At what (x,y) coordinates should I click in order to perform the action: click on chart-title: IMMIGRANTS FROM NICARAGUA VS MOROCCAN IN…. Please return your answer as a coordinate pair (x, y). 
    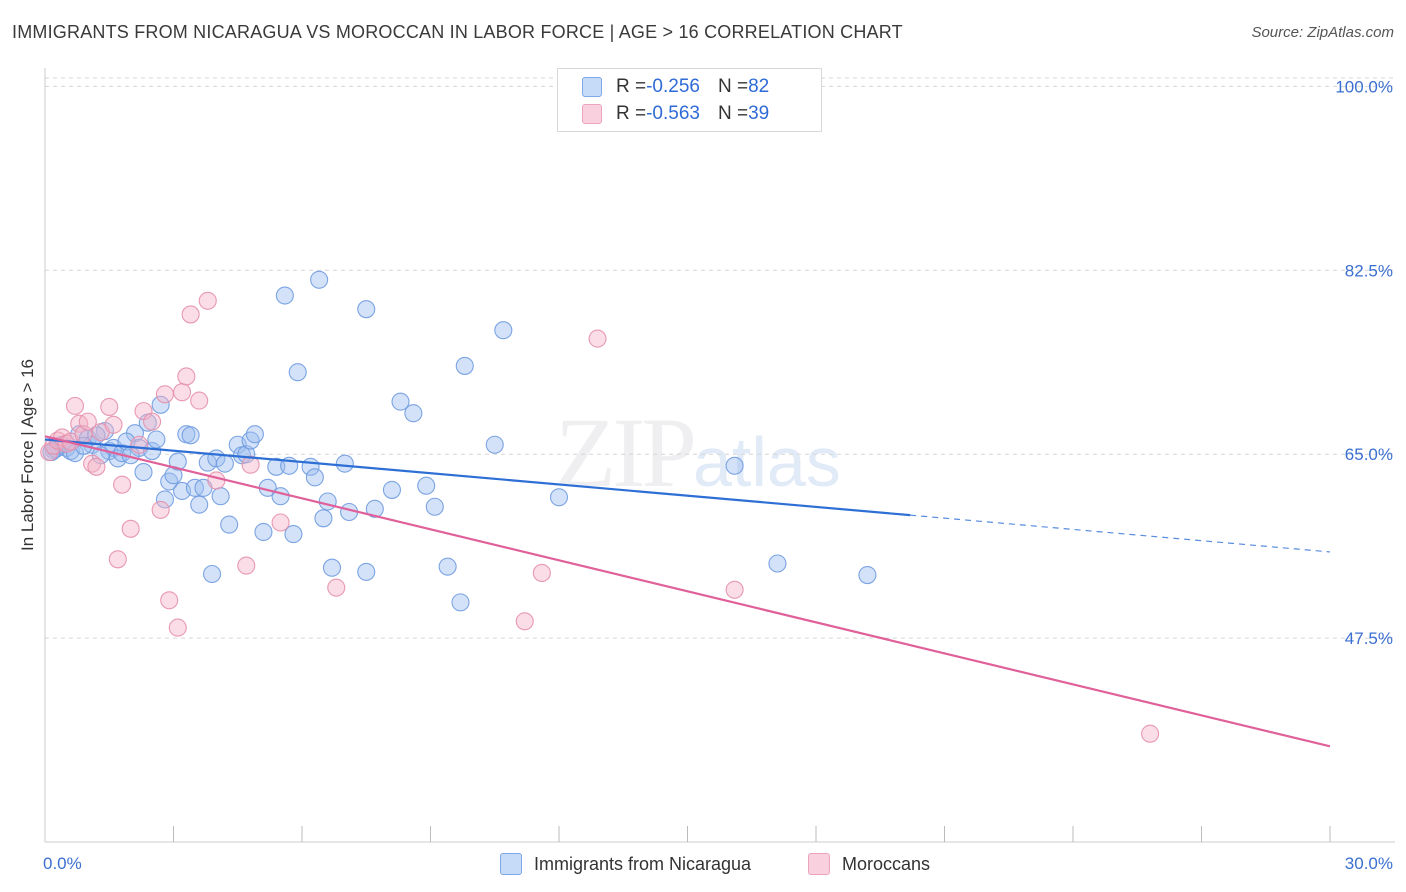
    Looking at the image, I should click on (457, 32).